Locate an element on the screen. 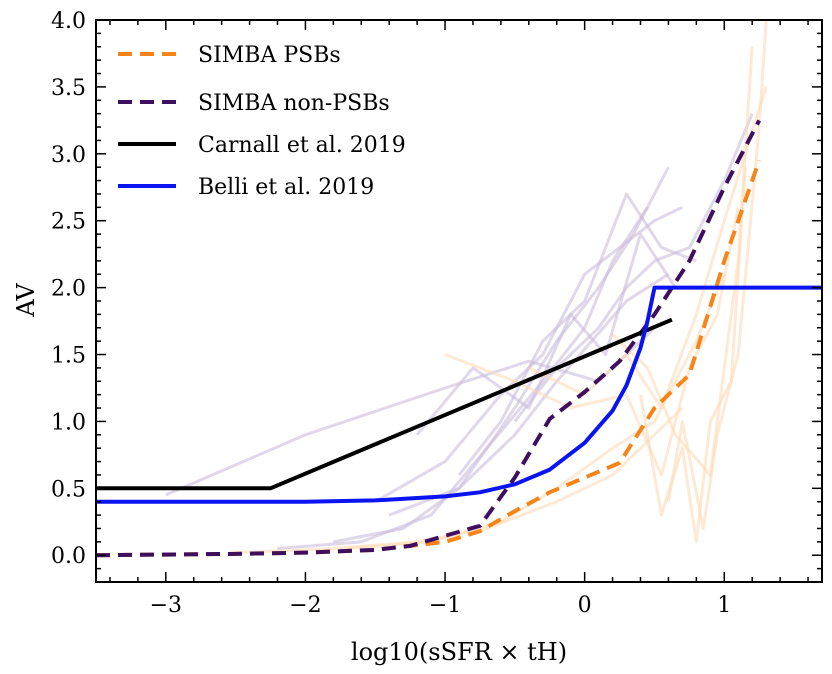  y-axis-label: AV is located at coordinates (26, 300).